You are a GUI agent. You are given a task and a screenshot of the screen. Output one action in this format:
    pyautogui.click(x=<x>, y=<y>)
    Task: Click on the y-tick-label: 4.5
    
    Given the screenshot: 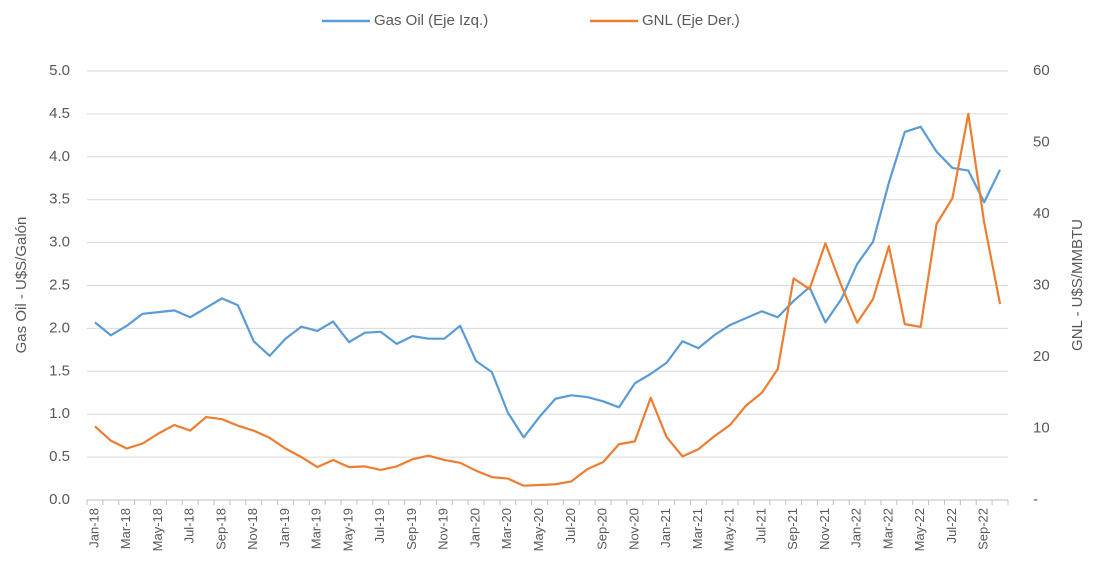 What is the action you would take?
    pyautogui.click(x=59, y=113)
    